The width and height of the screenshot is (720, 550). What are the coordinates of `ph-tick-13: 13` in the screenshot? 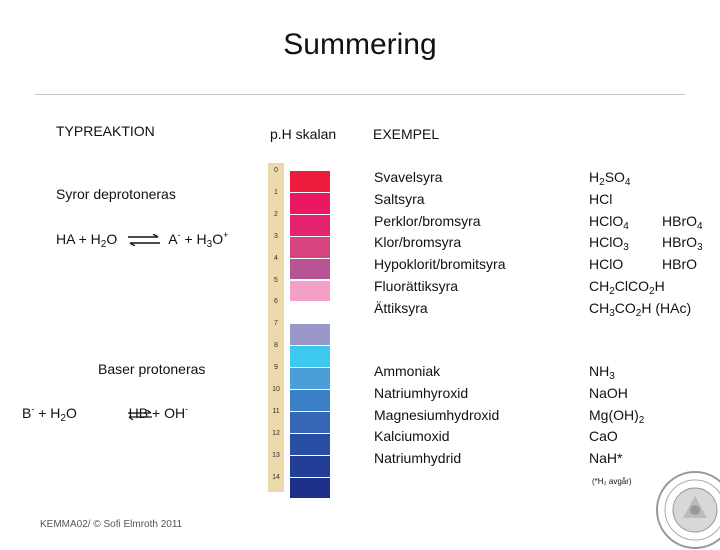 It's located at (276, 455).